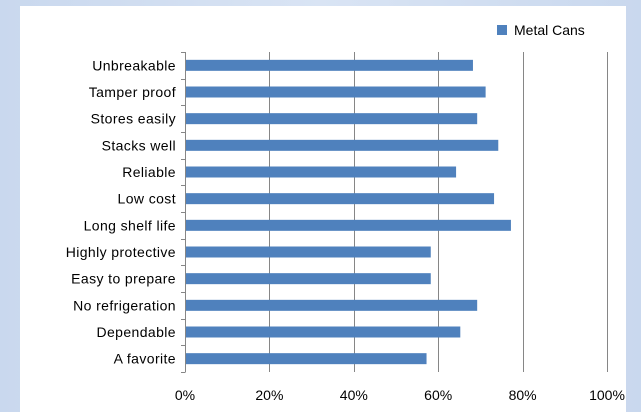 The width and height of the screenshot is (641, 412). What do you see at coordinates (147, 199) in the screenshot?
I see `category-label: Low cost` at bounding box center [147, 199].